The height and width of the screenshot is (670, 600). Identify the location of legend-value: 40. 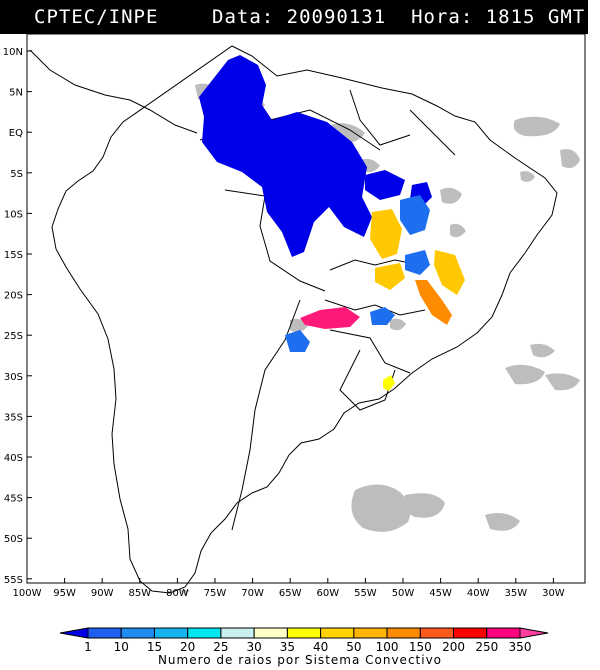
(320, 647).